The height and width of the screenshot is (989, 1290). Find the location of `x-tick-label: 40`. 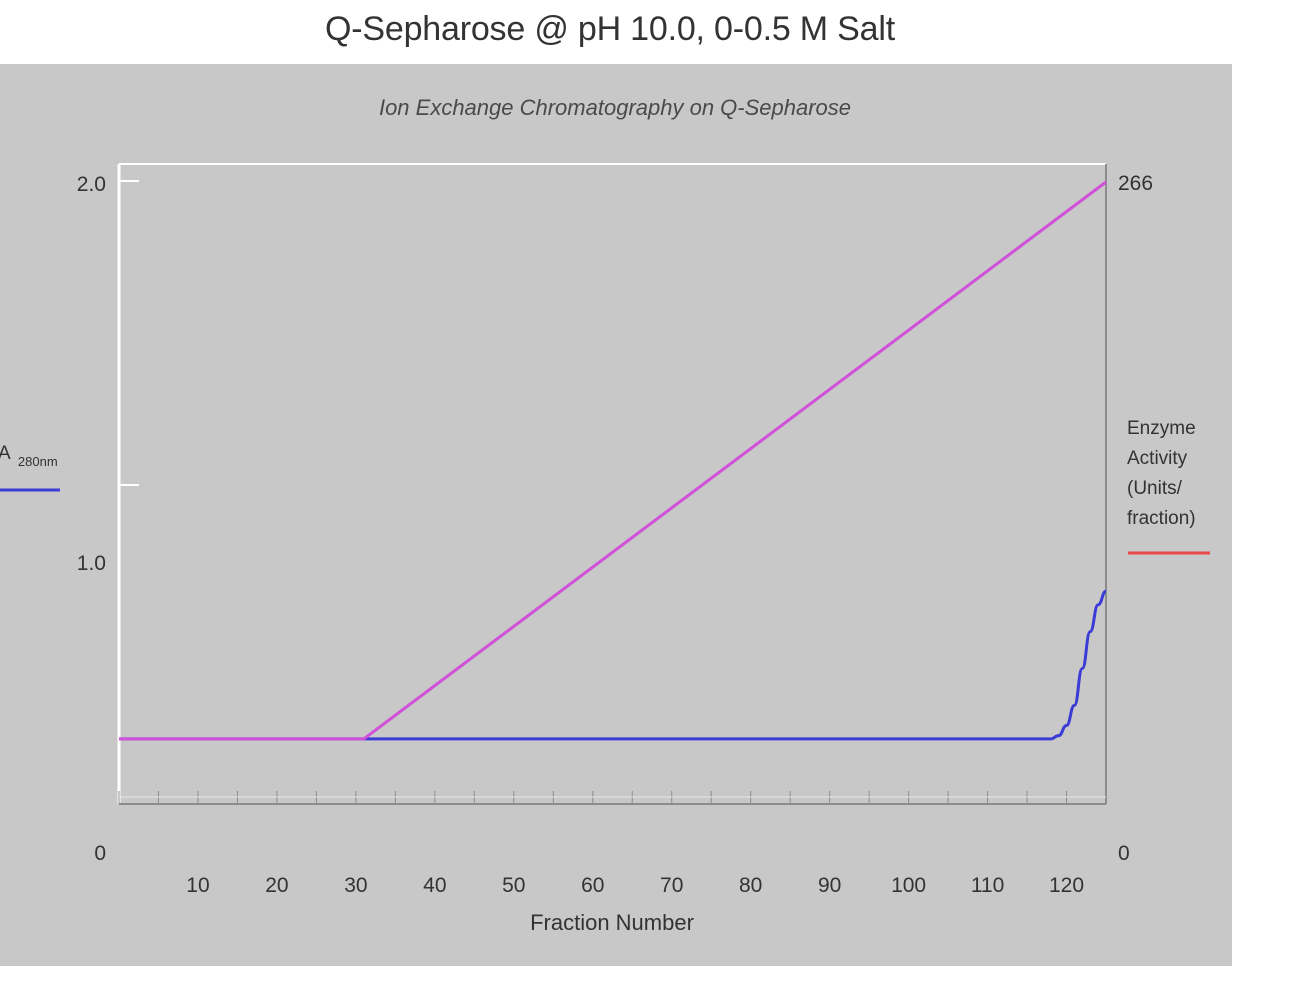

x-tick-label: 40 is located at coordinates (434, 885).